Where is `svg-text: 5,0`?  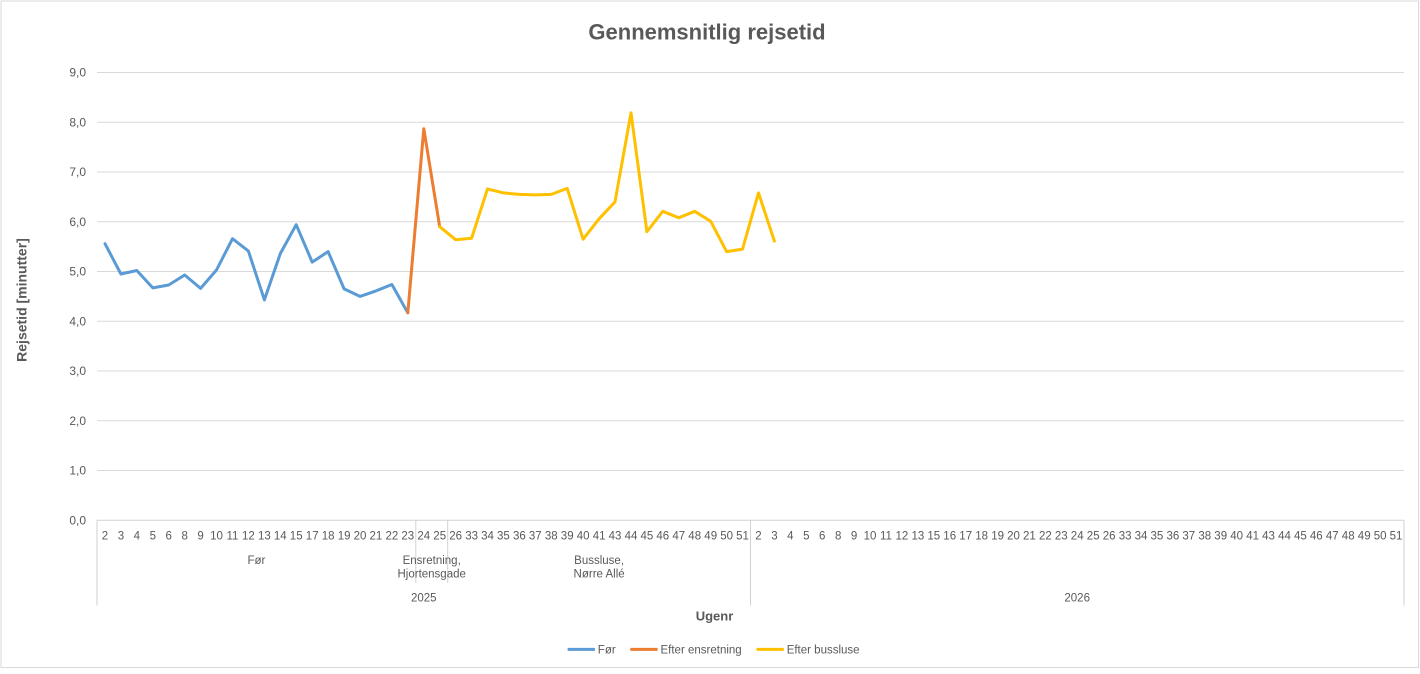 svg-text: 5,0 is located at coordinates (77, 272).